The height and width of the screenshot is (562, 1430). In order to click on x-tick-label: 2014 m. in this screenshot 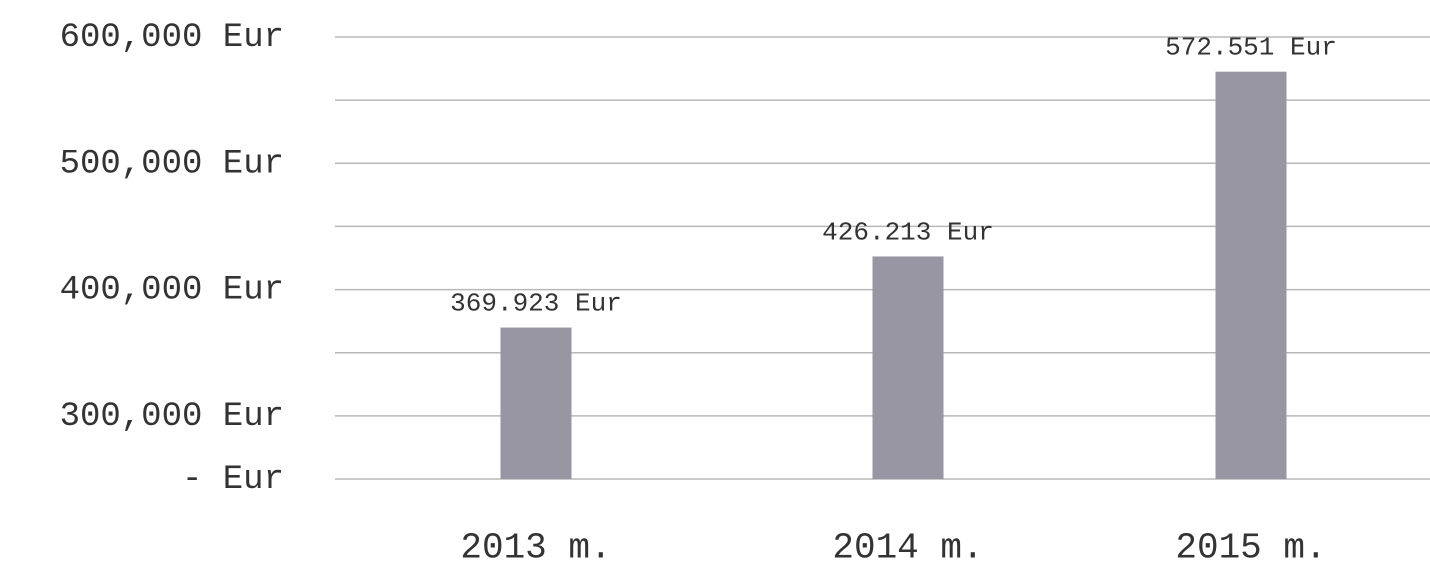, I will do `click(907, 545)`.